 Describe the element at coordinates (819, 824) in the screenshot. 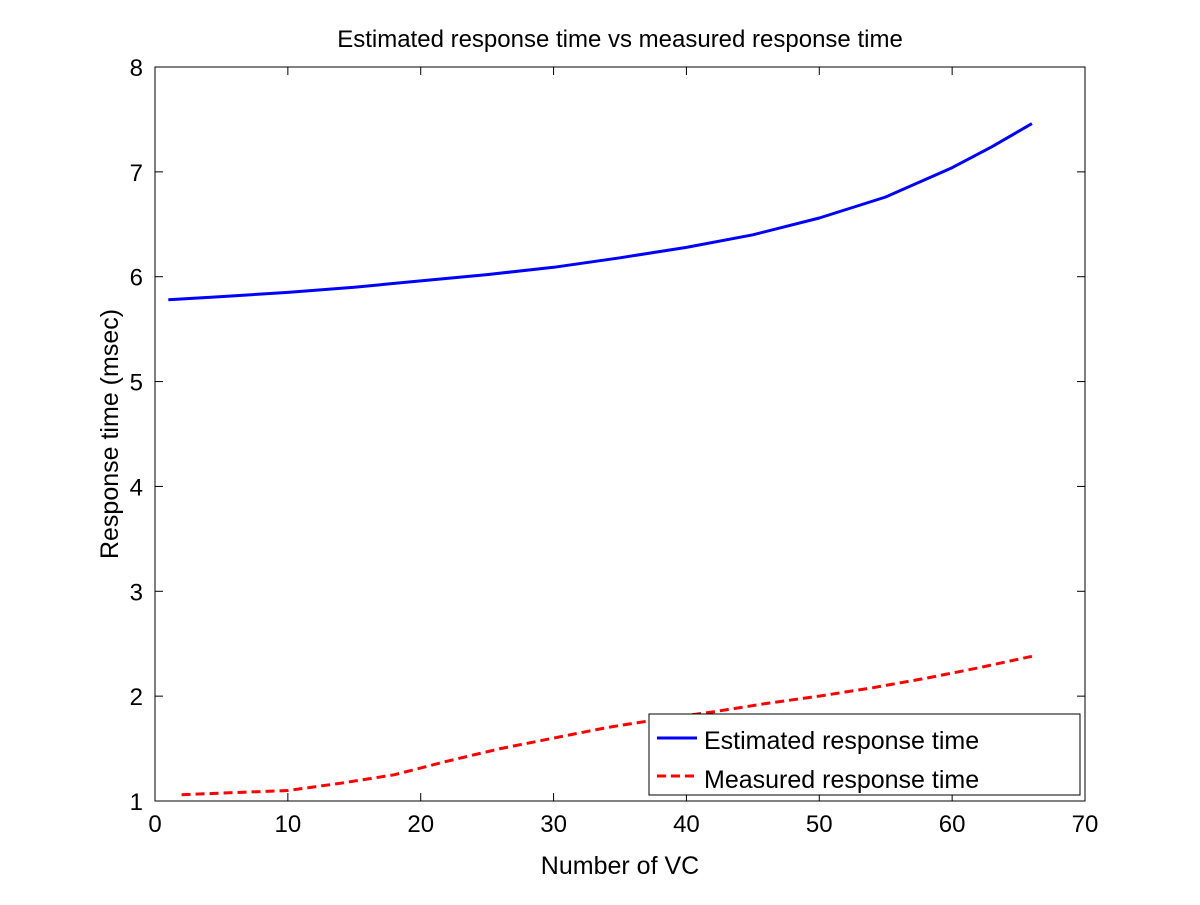

I see `x-tick-label: 50` at that location.